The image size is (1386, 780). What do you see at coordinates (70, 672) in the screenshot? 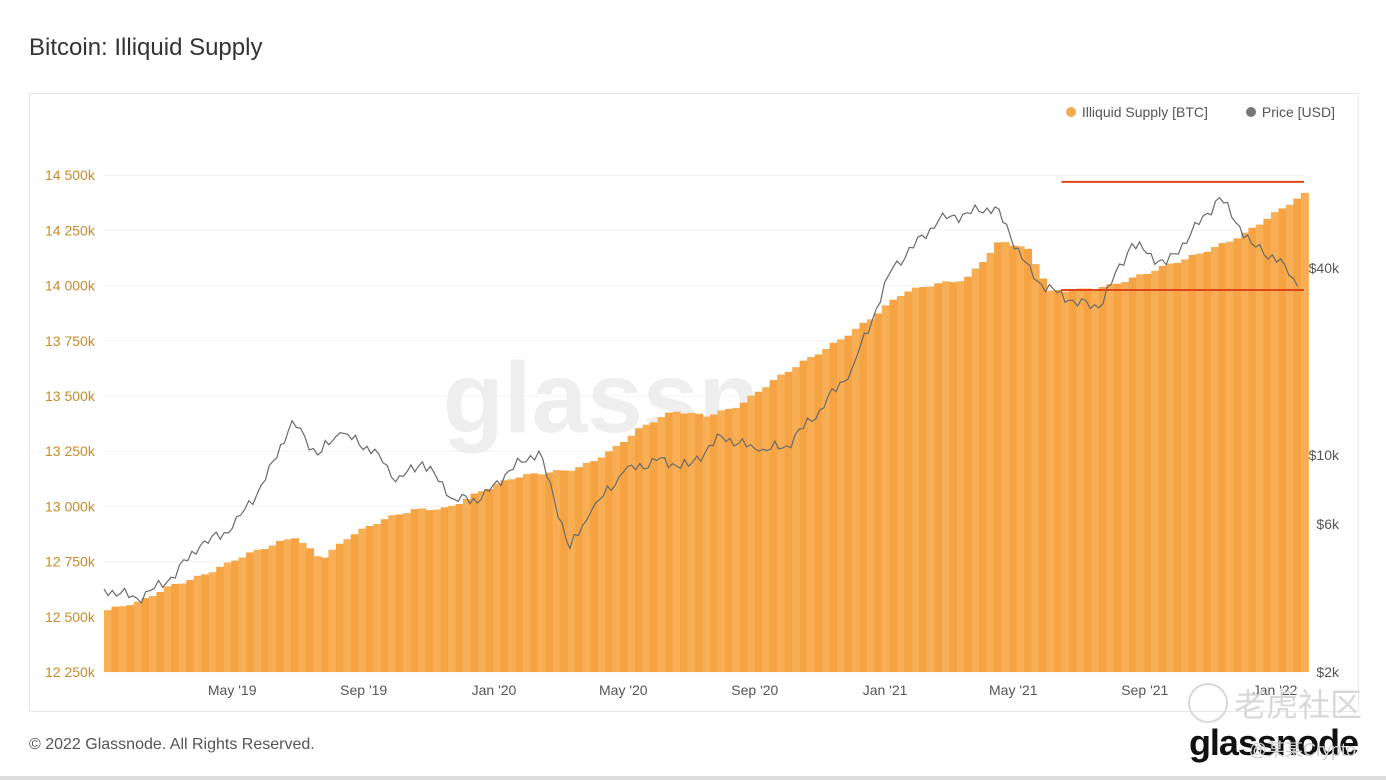
I see `y-left-tick-label: 12 250k` at bounding box center [70, 672].